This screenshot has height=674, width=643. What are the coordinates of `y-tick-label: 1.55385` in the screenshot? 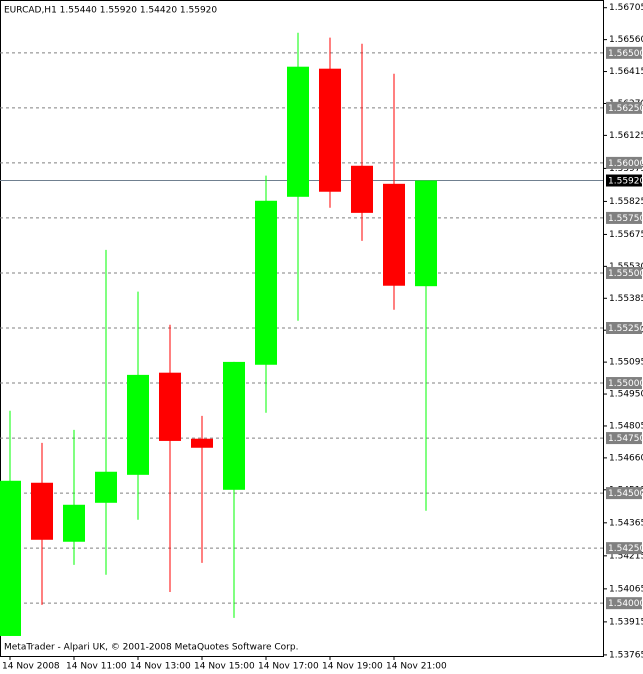 It's located at (626, 299).